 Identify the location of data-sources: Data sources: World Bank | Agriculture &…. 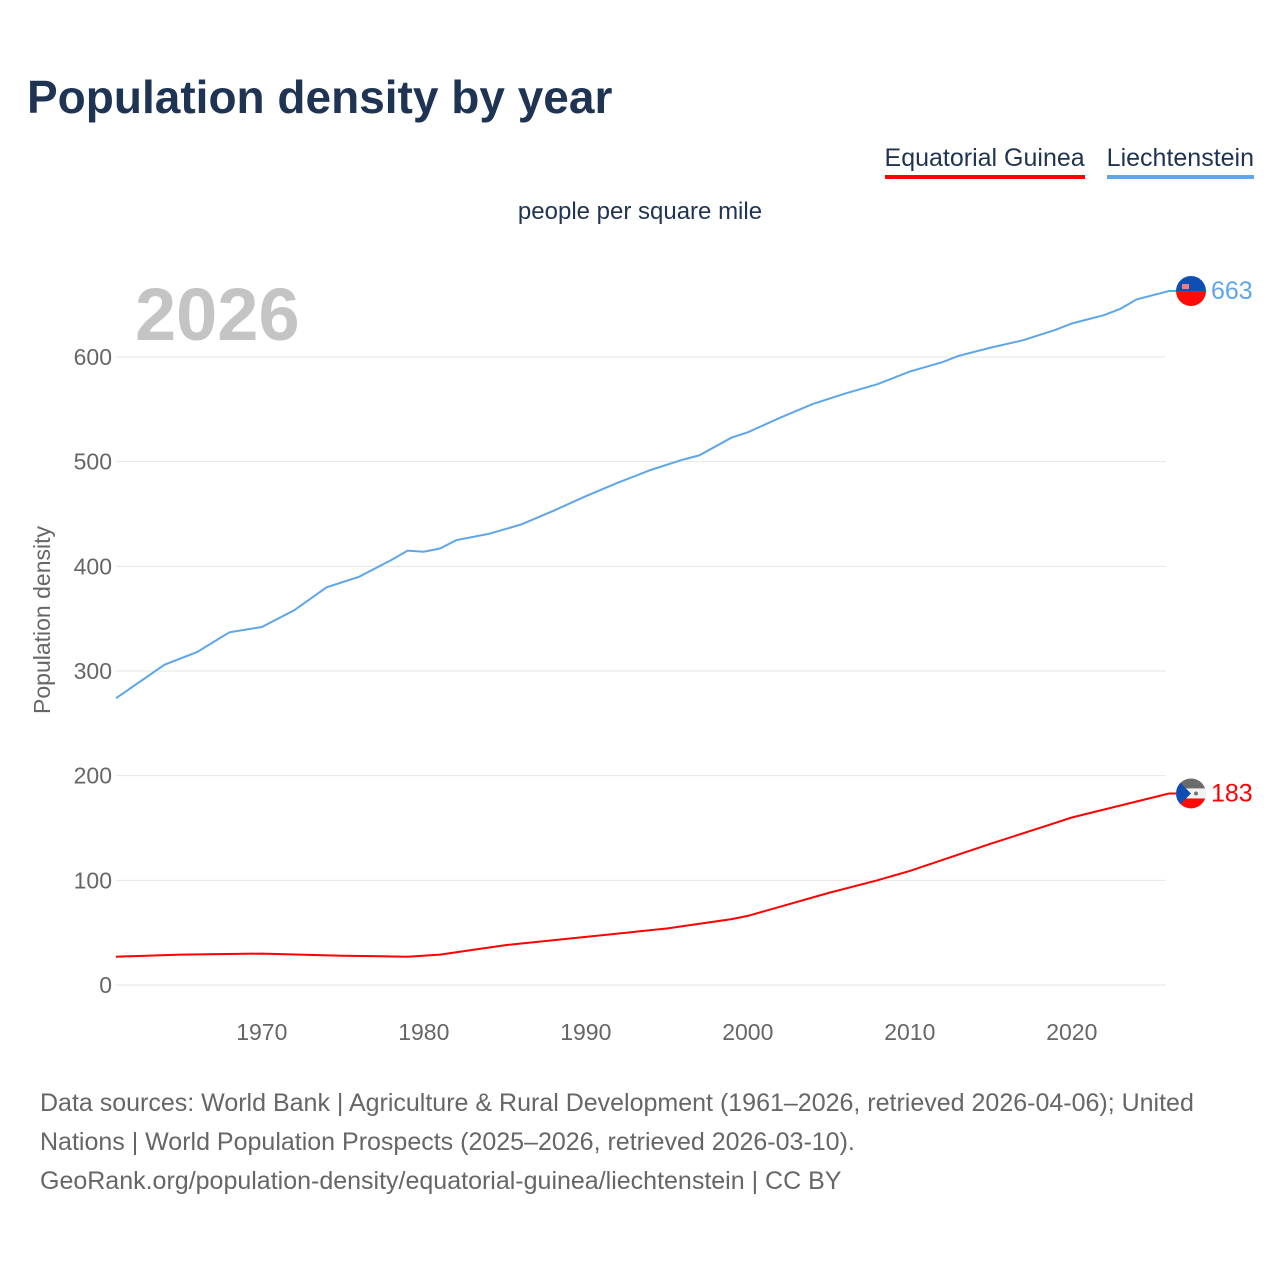
(617, 1122).